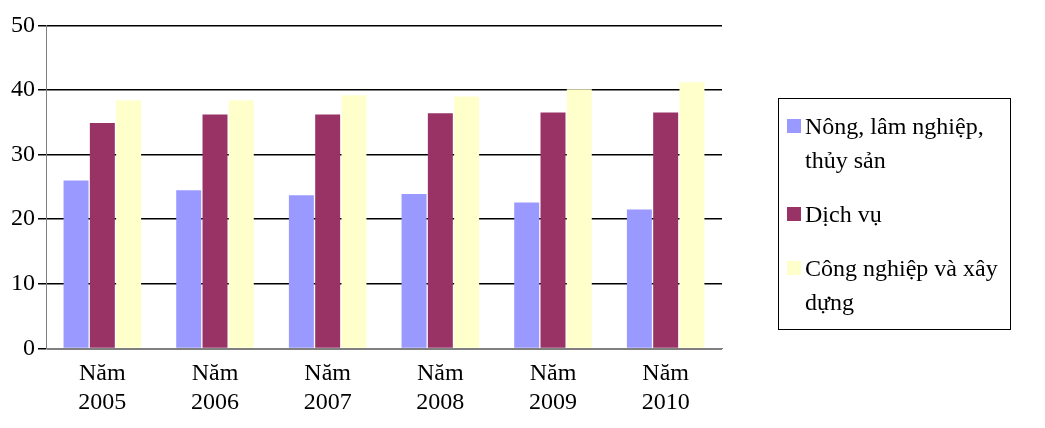 This screenshot has width=1045, height=428. Describe the element at coordinates (327, 386) in the screenshot. I see `x-tick-label: Năm 2007` at that location.